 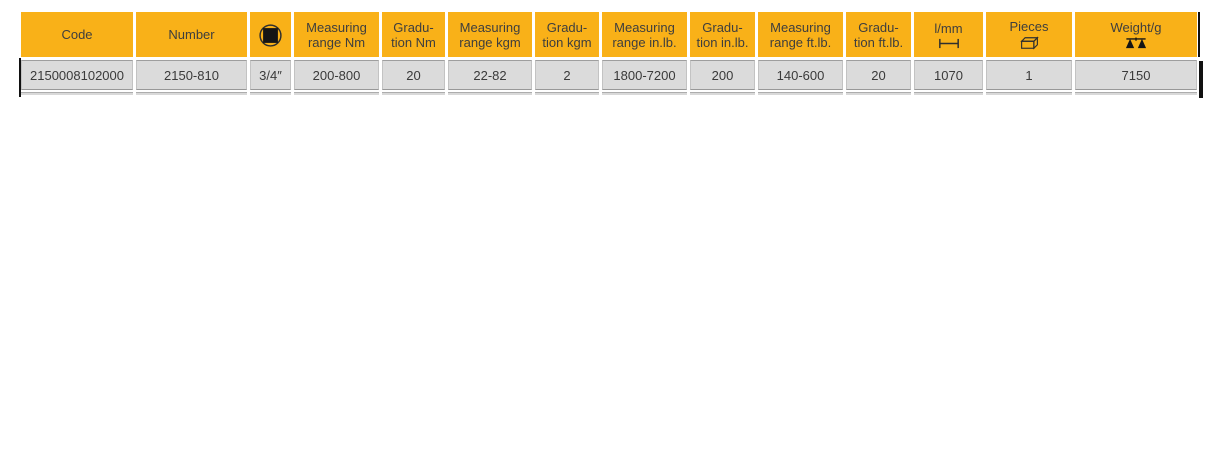 I want to click on cell-grad-ftlb: 20, so click(x=878, y=75).